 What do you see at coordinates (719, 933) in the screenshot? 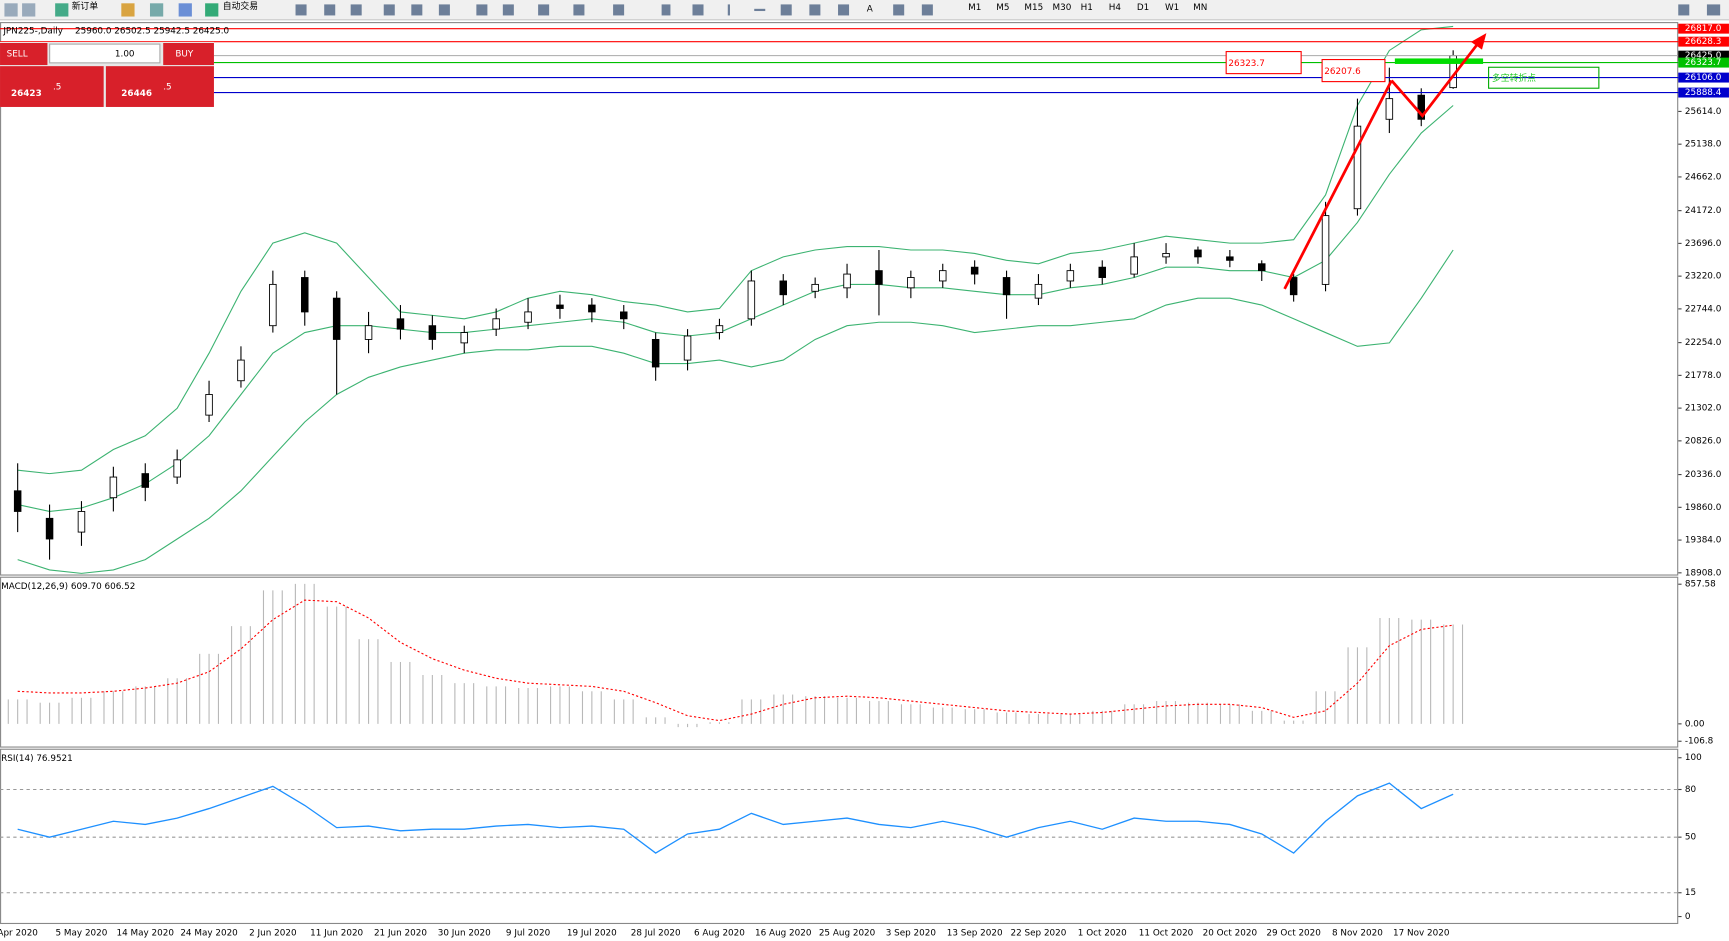
I see `x-tick-label: 6 Aug 2020` at bounding box center [719, 933].